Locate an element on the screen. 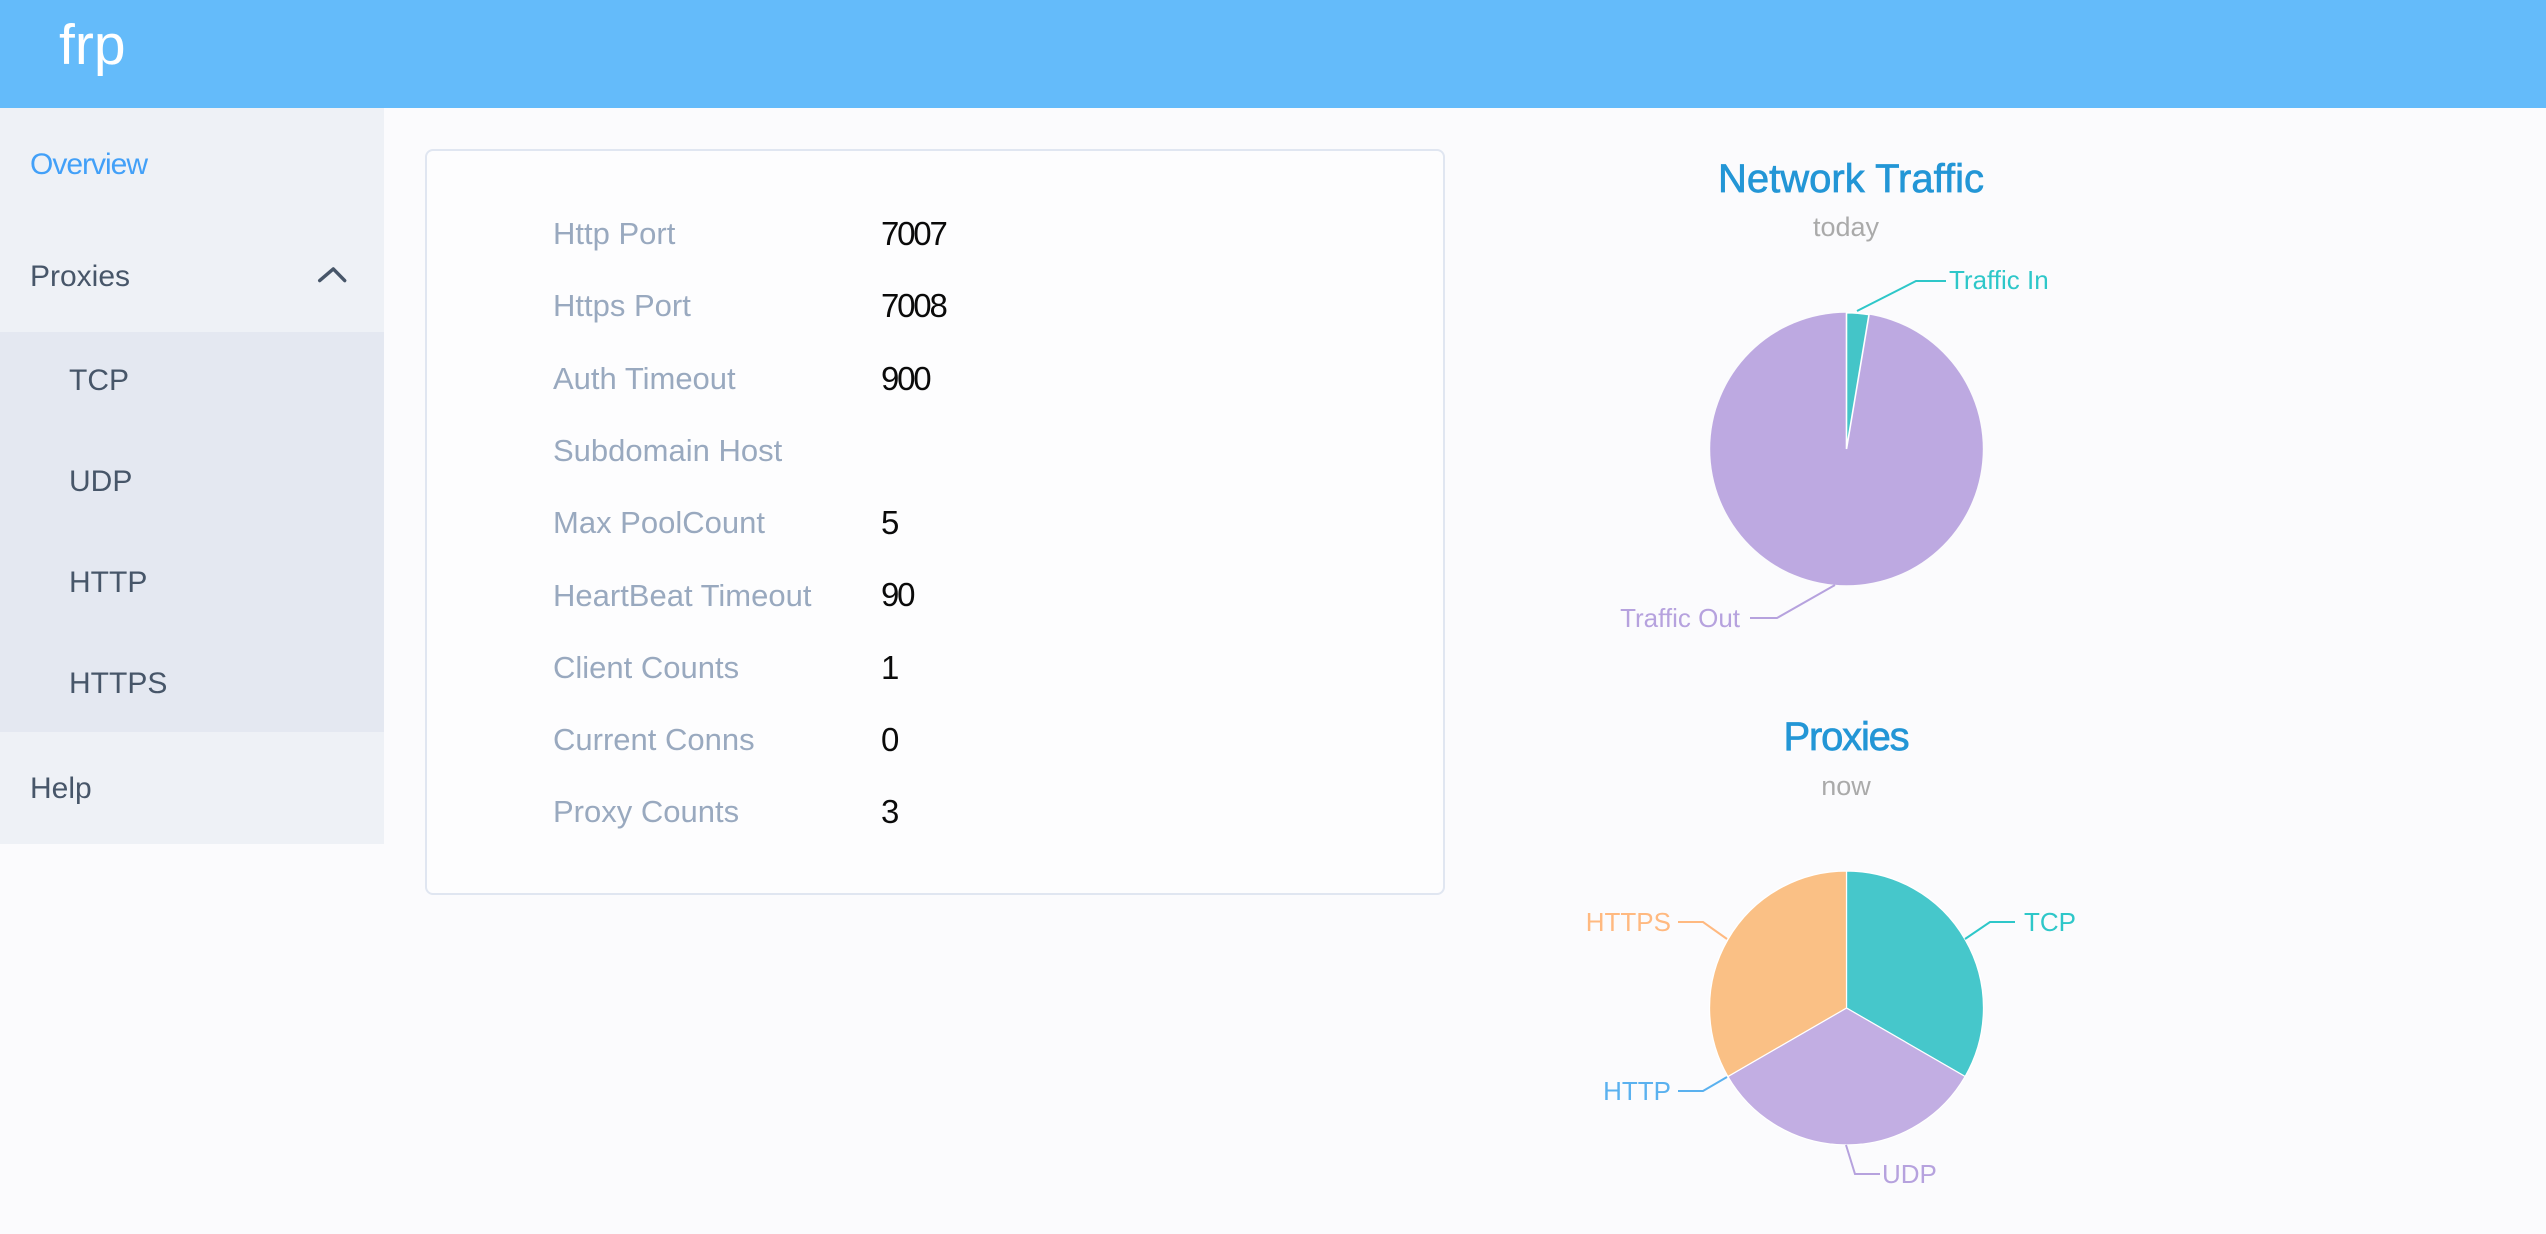 The height and width of the screenshot is (1234, 2546). svg-text: UDP is located at coordinates (1909, 1174).